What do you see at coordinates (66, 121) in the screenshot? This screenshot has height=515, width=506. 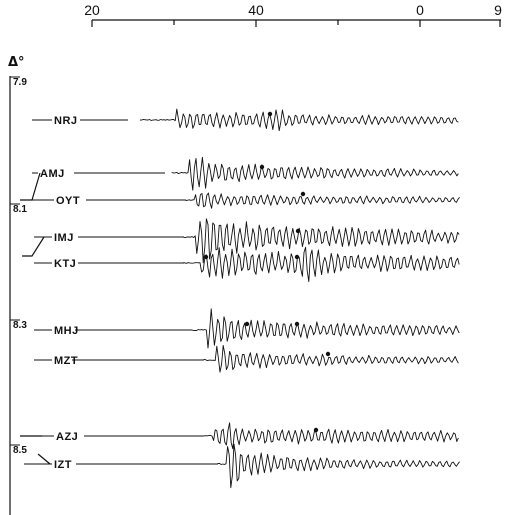 I see `station-label: NRJ` at bounding box center [66, 121].